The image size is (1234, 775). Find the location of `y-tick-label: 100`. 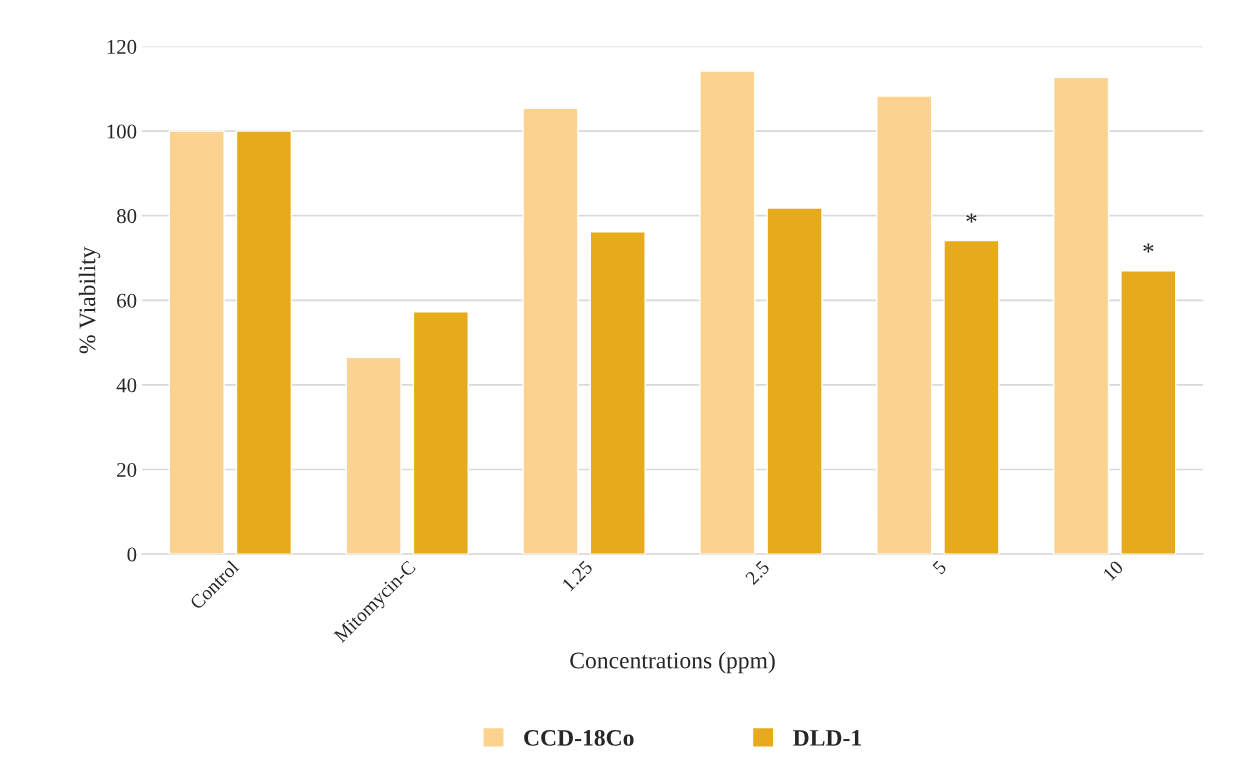

y-tick-label: 100 is located at coordinates (122, 131).